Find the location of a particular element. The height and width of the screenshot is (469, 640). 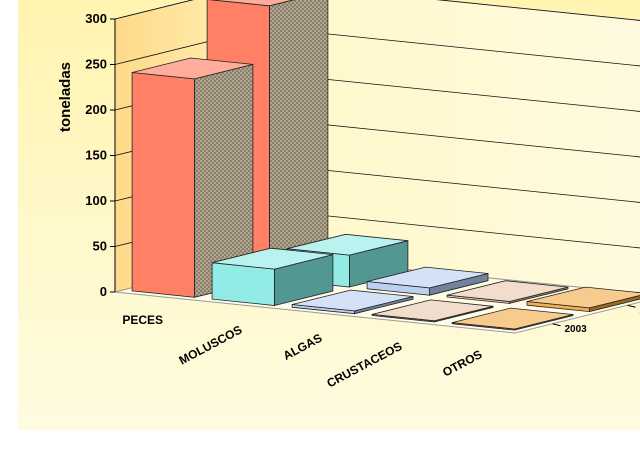

y-tick-label: 300 is located at coordinates (96, 18).